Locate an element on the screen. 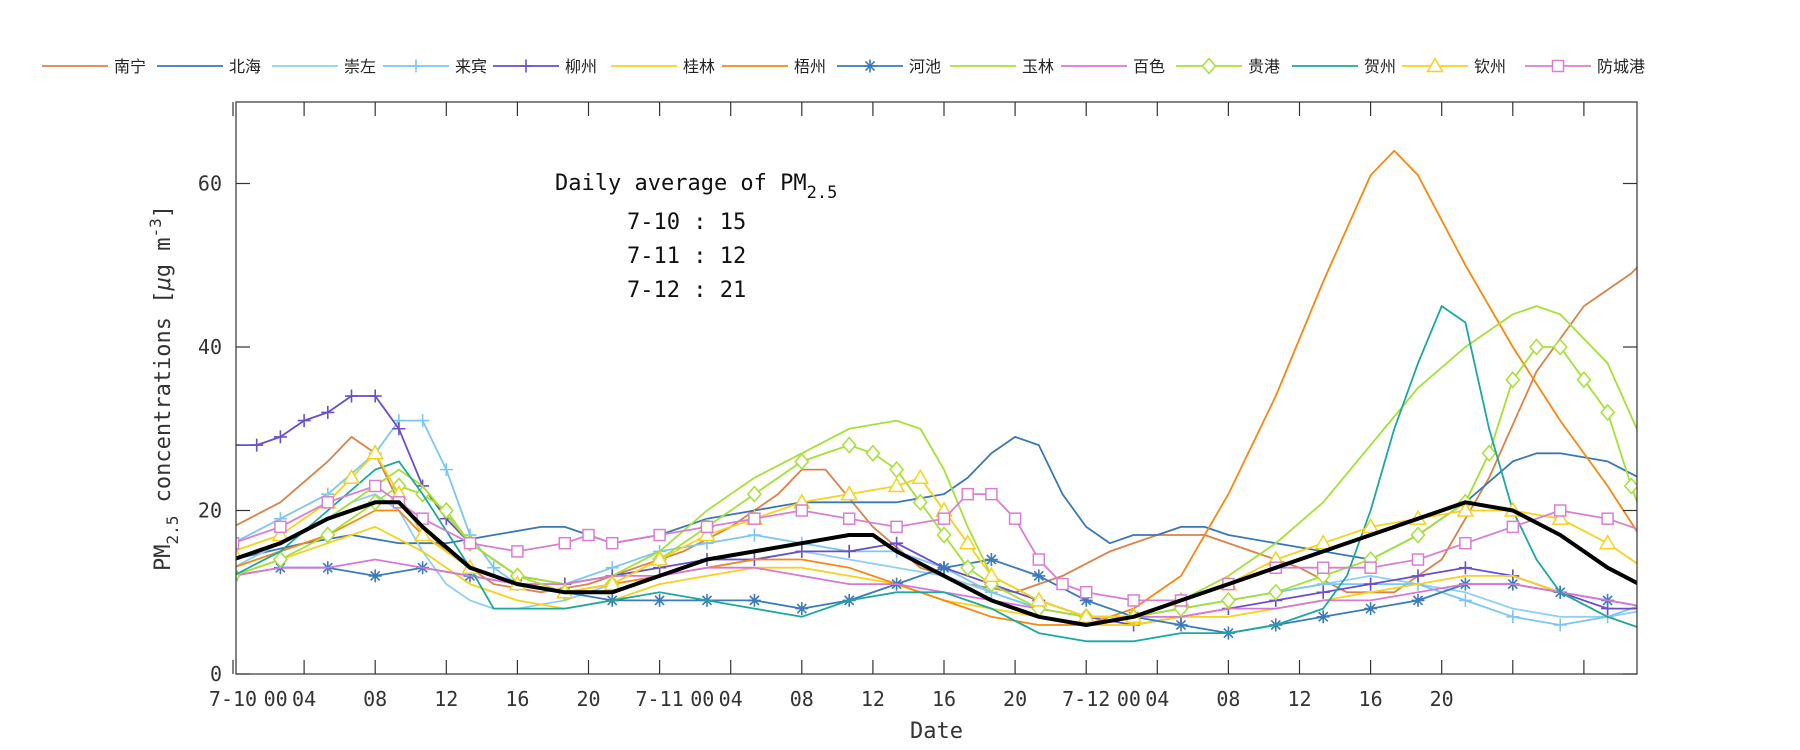 This screenshot has height=750, width=1800. legend: 南宁 北海 崇左 来宾 柳州 桂林 梧州 河池 玉林 百色 贵港 贺州 钦州 防城港 is located at coordinates (843, 66).